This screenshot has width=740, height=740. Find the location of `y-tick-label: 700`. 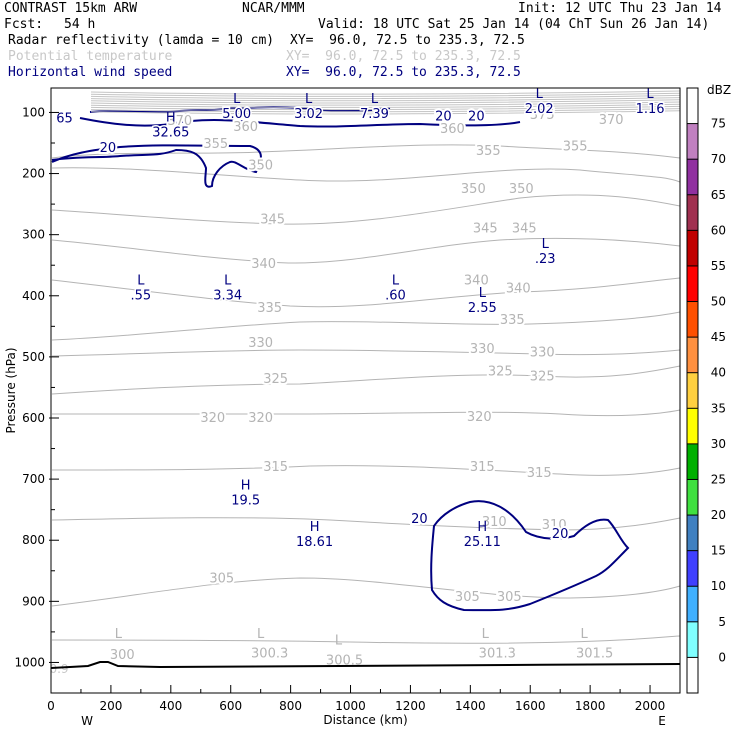

y-tick-label: 700 is located at coordinates (33, 479).